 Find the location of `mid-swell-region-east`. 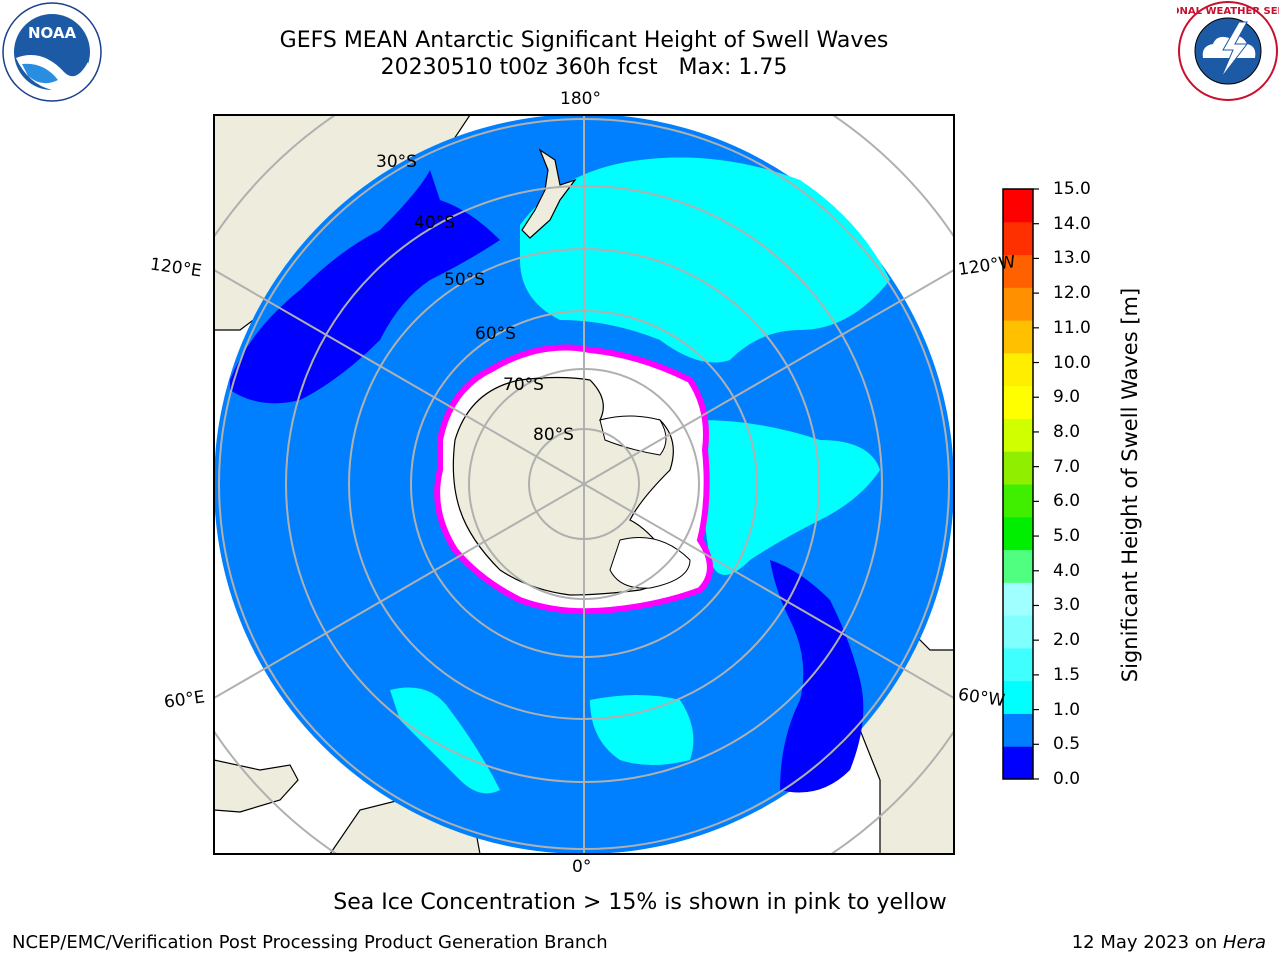

mid-swell-region-east is located at coordinates (790, 497).